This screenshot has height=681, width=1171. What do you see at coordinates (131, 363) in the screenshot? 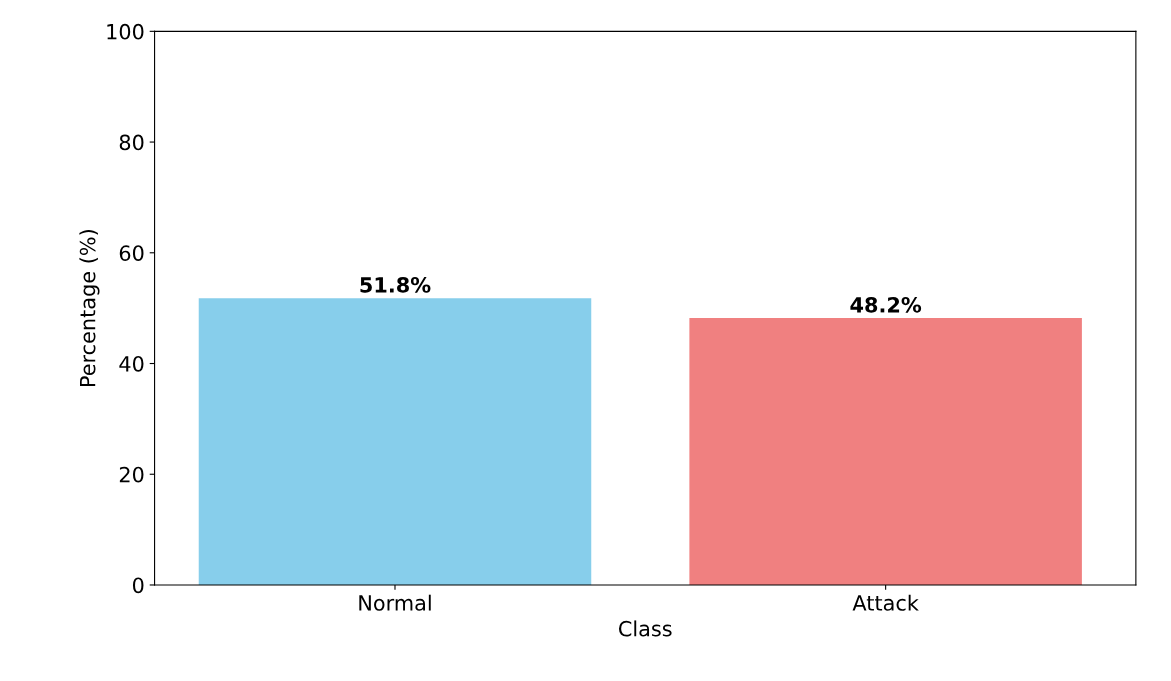
I see `y-tick-label: 40` at bounding box center [131, 363].